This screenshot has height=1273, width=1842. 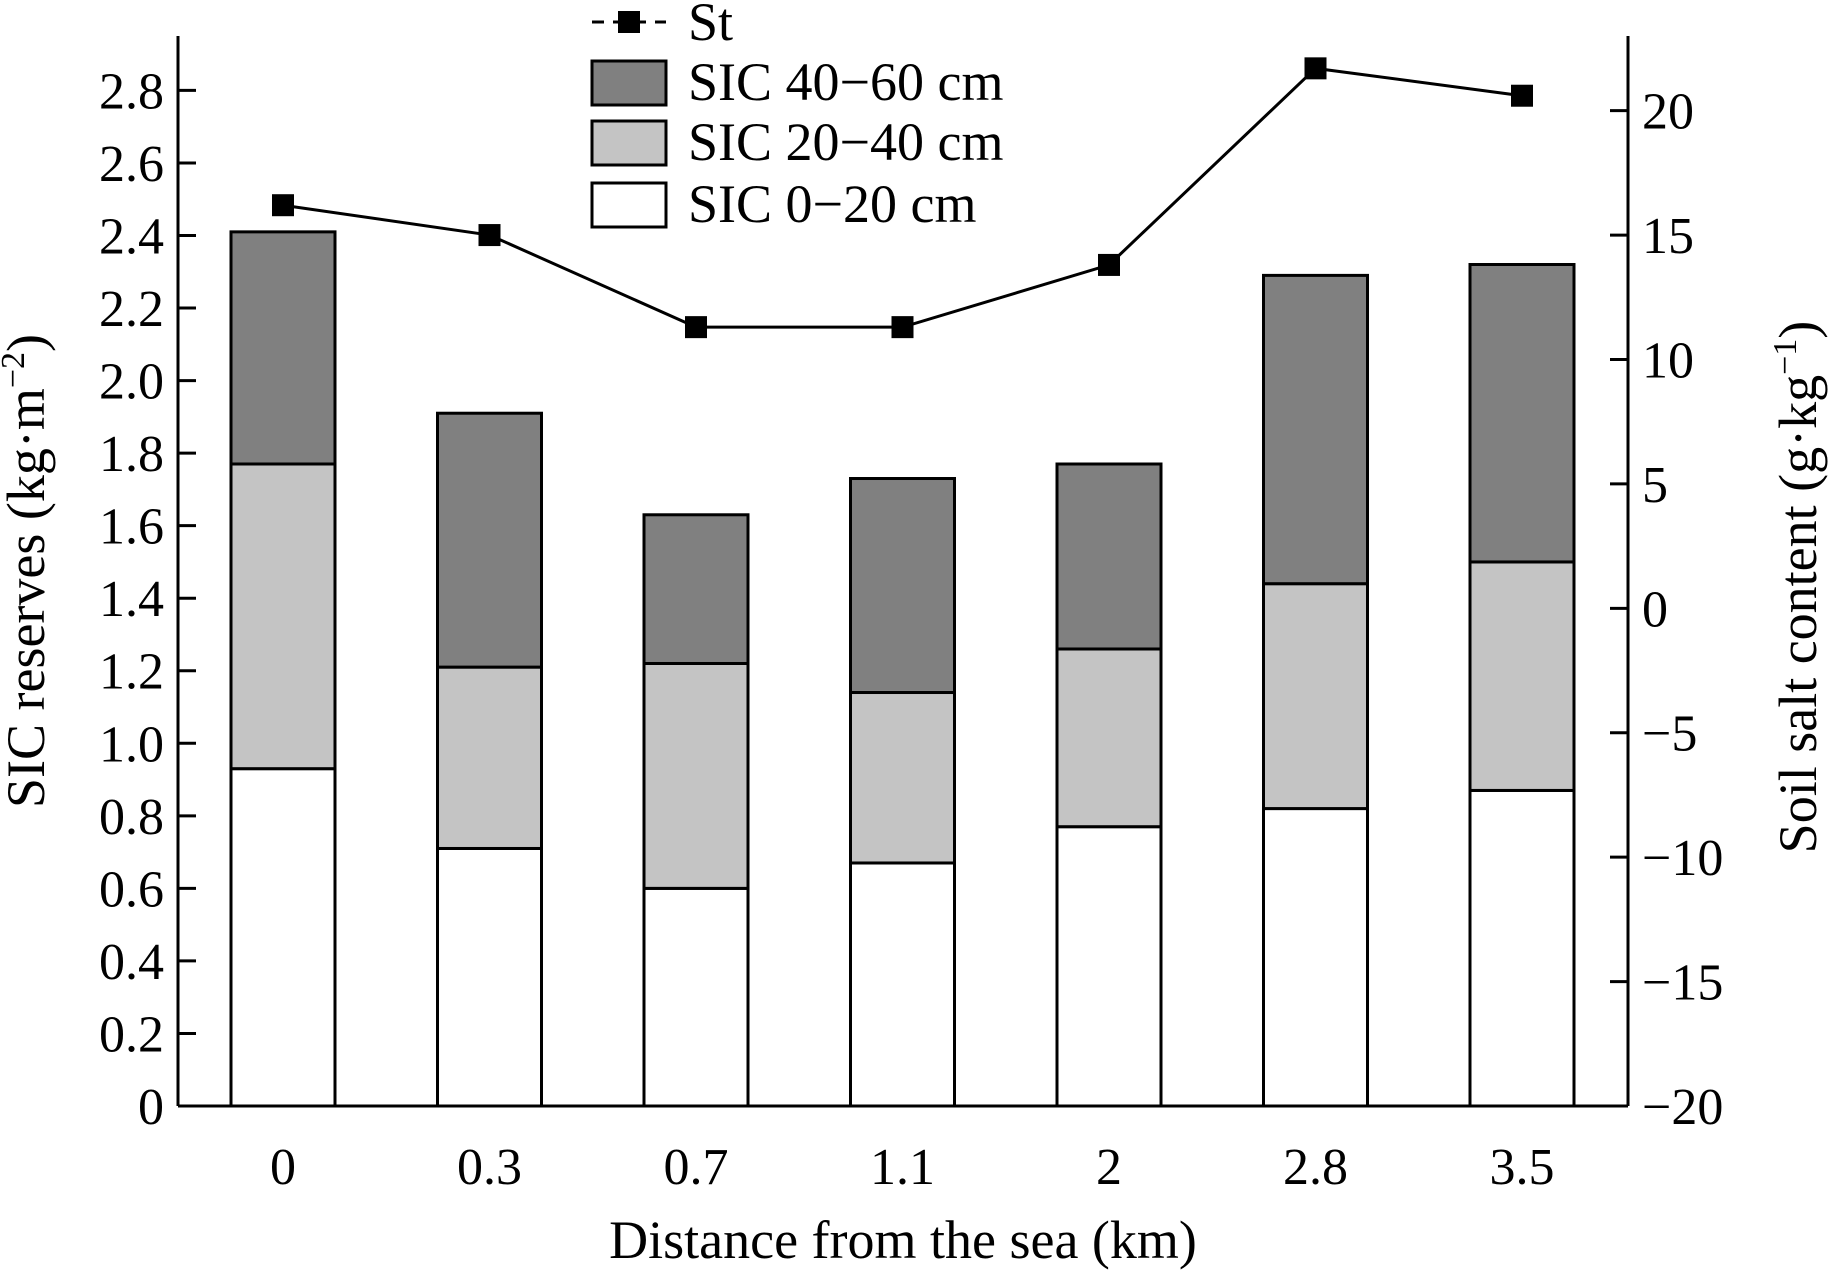 What do you see at coordinates (832, 204) in the screenshot?
I see `legend-label: SIC 0−20 cm` at bounding box center [832, 204].